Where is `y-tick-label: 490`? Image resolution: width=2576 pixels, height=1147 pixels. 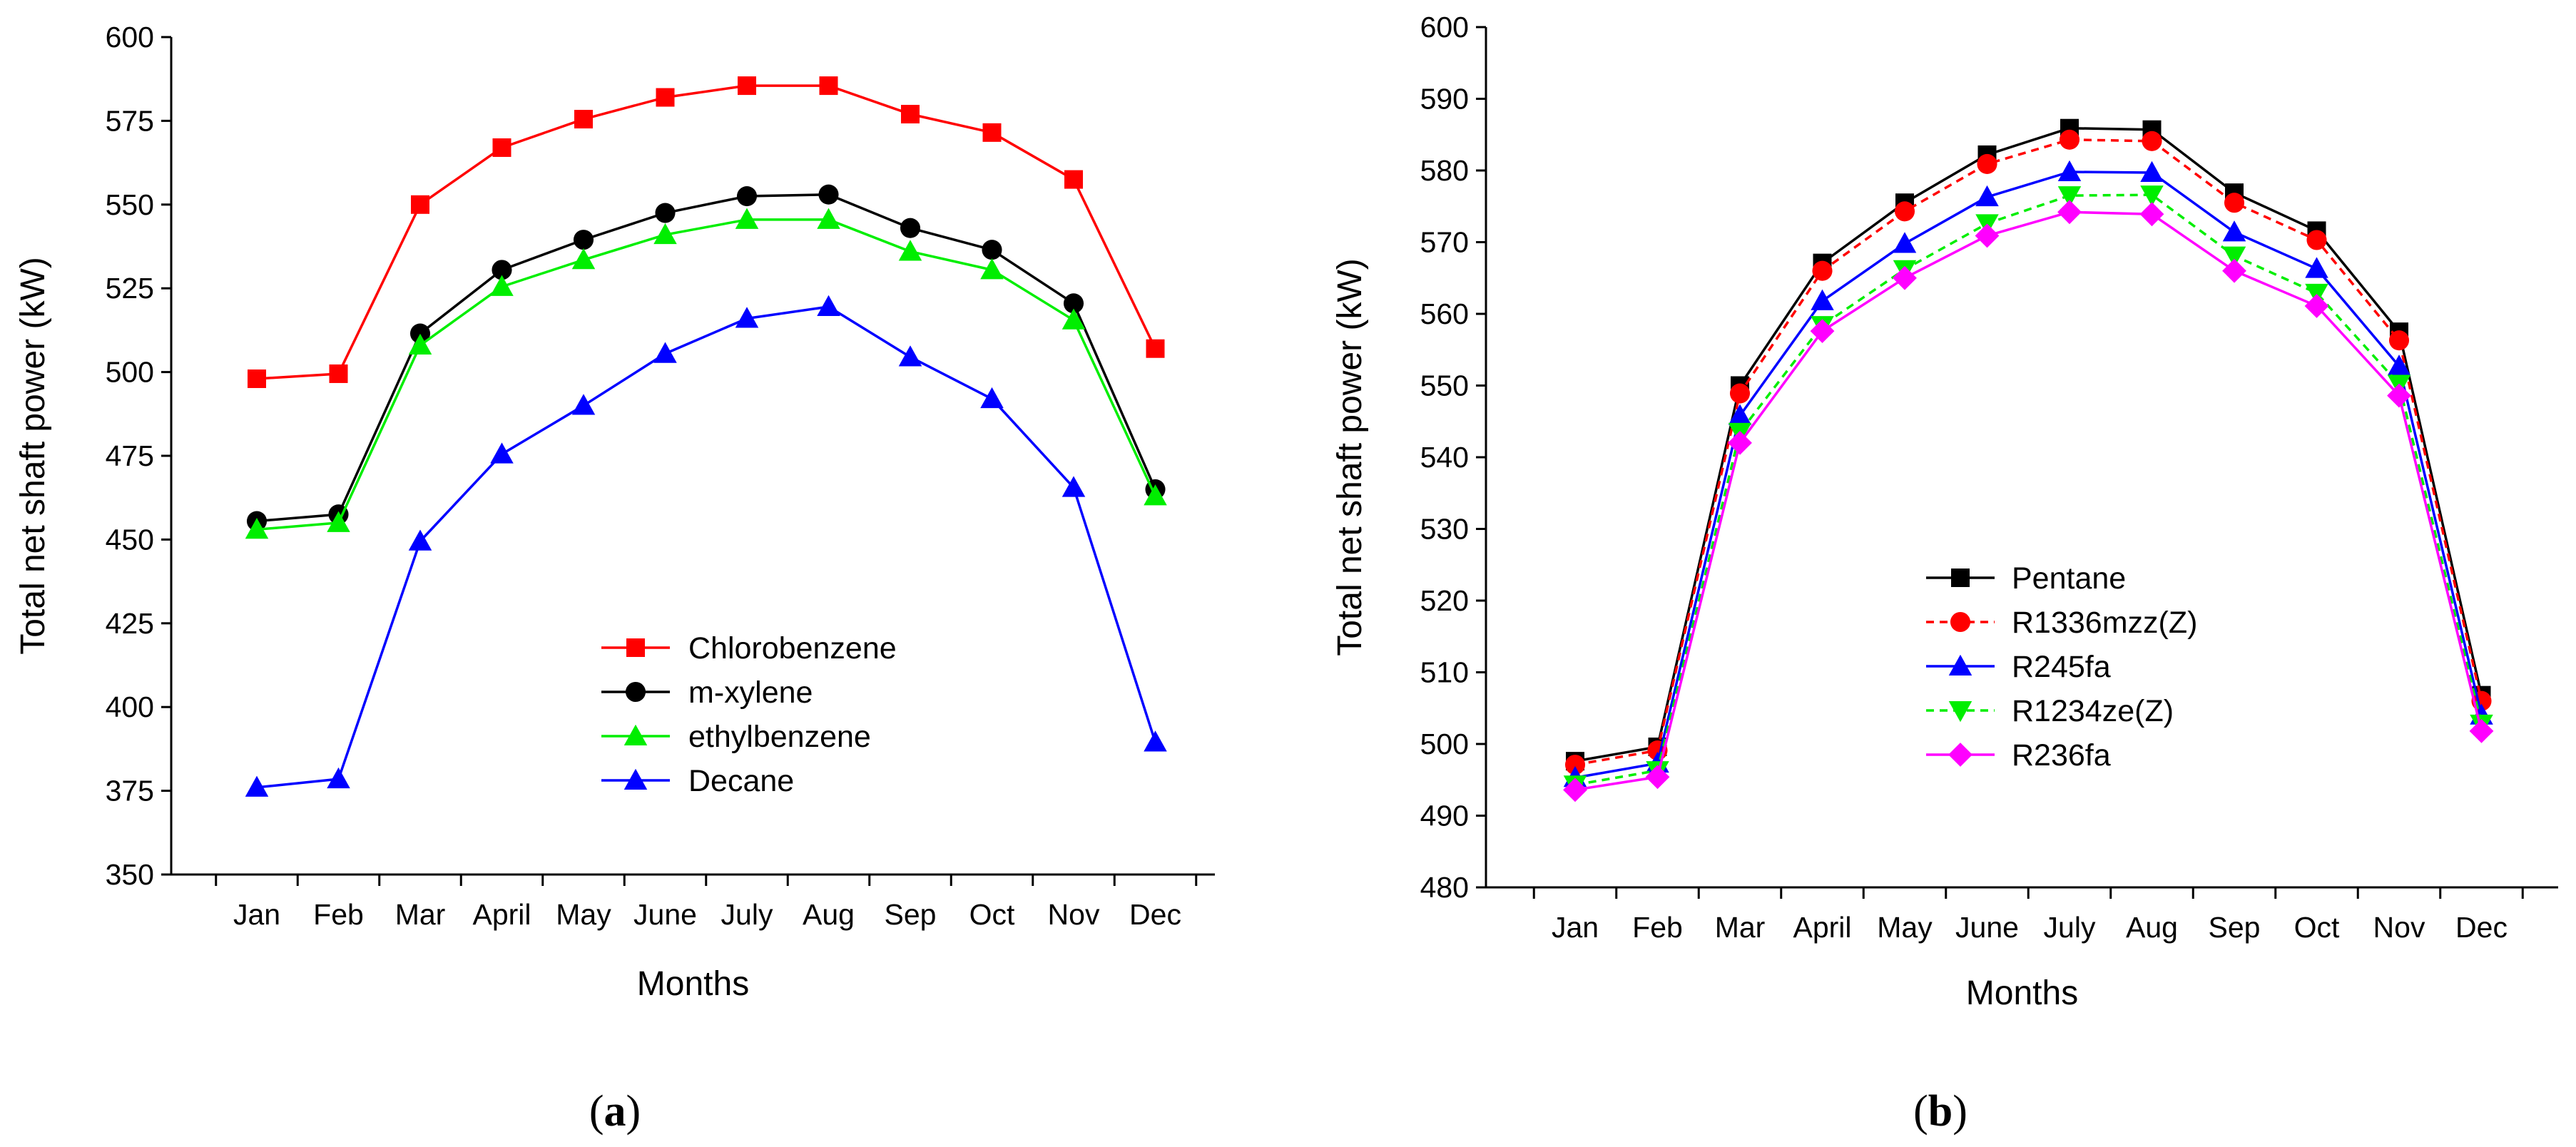
y-tick-label: 490 is located at coordinates (1444, 816).